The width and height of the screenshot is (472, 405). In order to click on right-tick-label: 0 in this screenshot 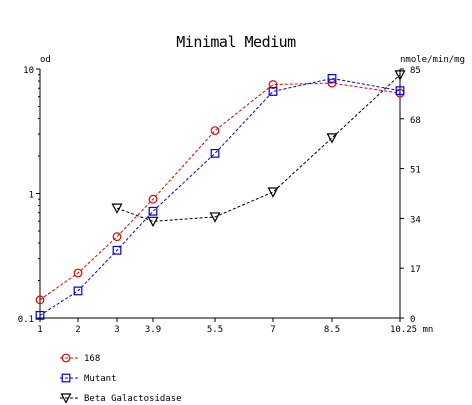, I will do `click(412, 320)`.